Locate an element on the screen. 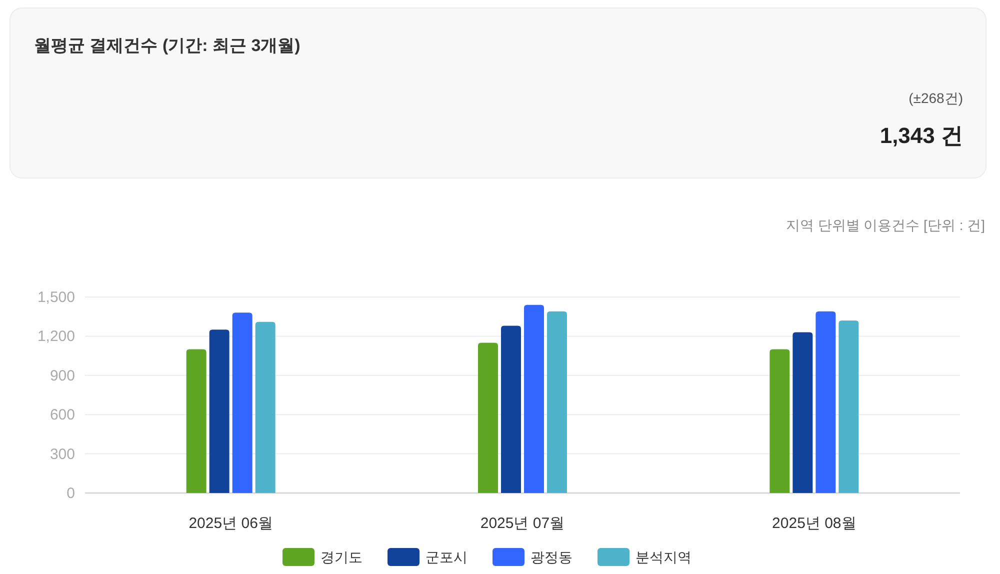 The image size is (1000, 574). x-tick-label: 2025년 08월 is located at coordinates (814, 523).